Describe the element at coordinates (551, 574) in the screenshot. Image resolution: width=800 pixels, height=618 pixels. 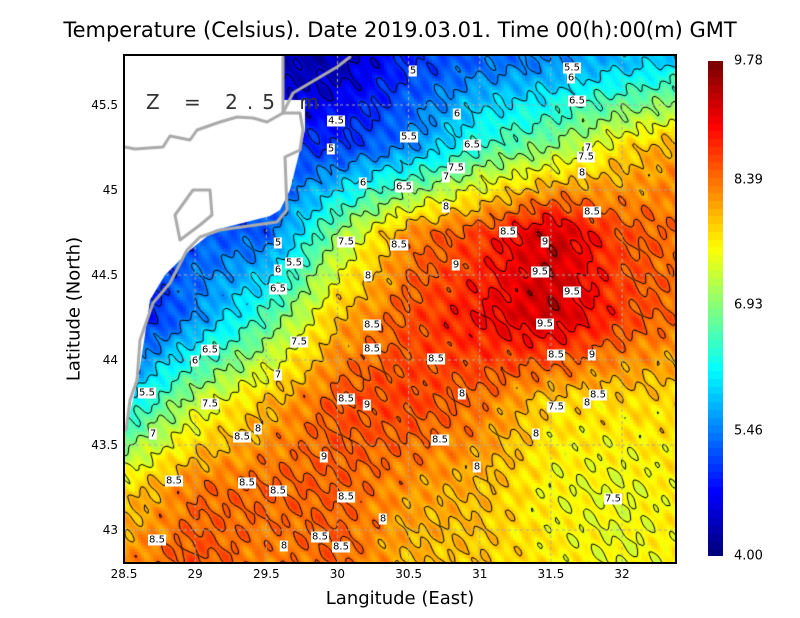
I see `x-tick-label: 31.5` at that location.